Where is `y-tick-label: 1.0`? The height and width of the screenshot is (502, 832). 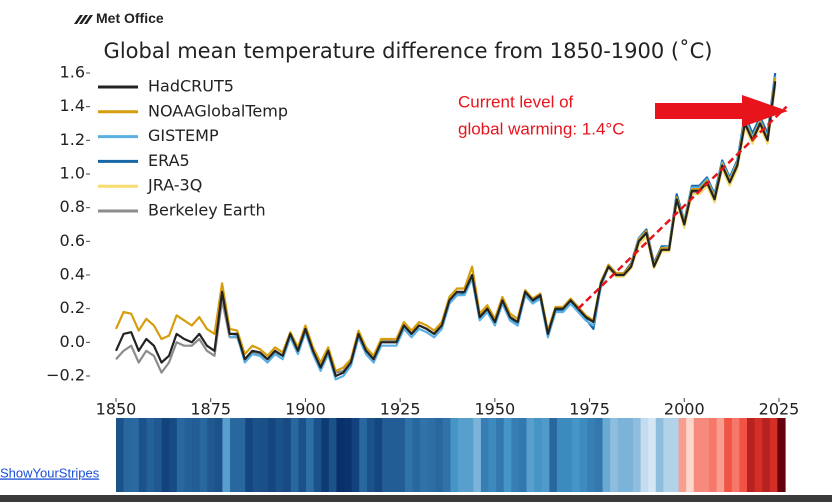
y-tick-label: 1.0 is located at coordinates (72, 173).